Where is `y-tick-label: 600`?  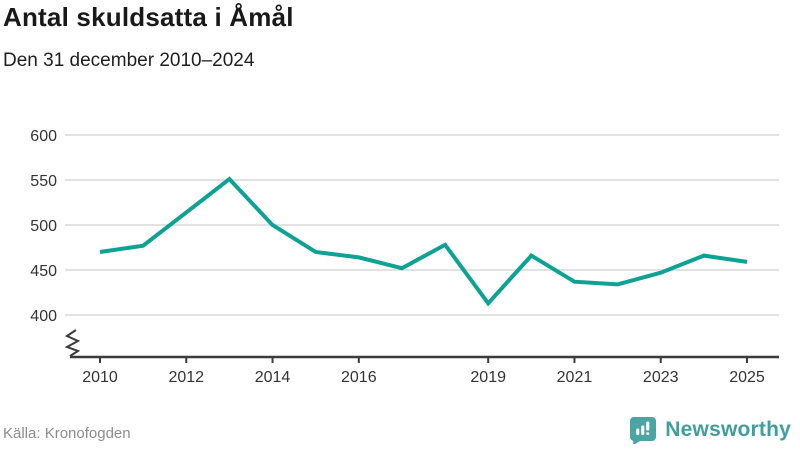
y-tick-label: 600 is located at coordinates (43, 136).